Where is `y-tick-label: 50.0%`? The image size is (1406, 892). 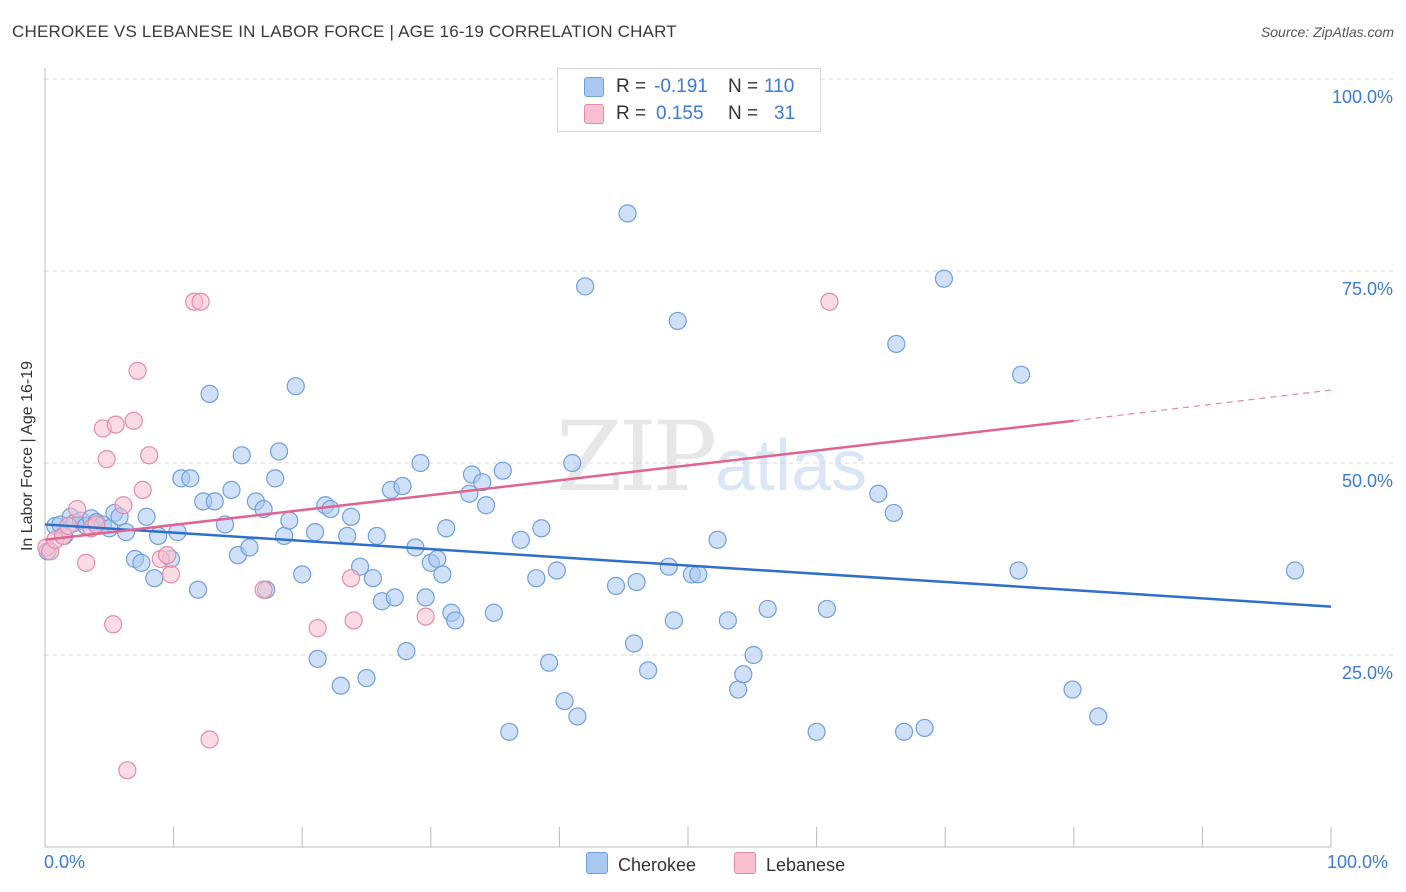
y-tick-label: 50.0% is located at coordinates (1367, 481).